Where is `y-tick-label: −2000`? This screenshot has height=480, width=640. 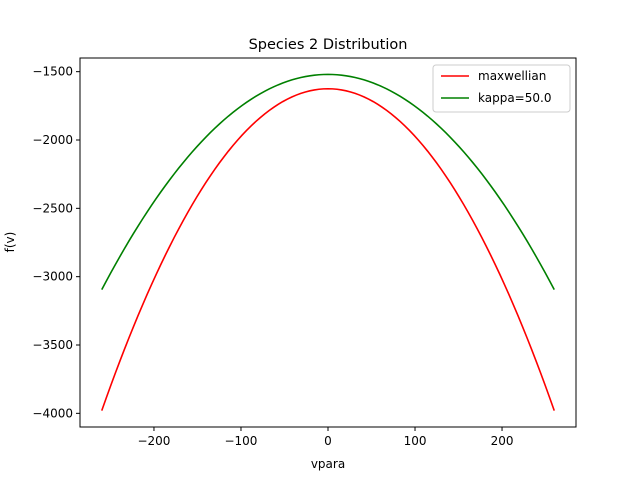 y-tick-label: −2000 is located at coordinates (52, 140).